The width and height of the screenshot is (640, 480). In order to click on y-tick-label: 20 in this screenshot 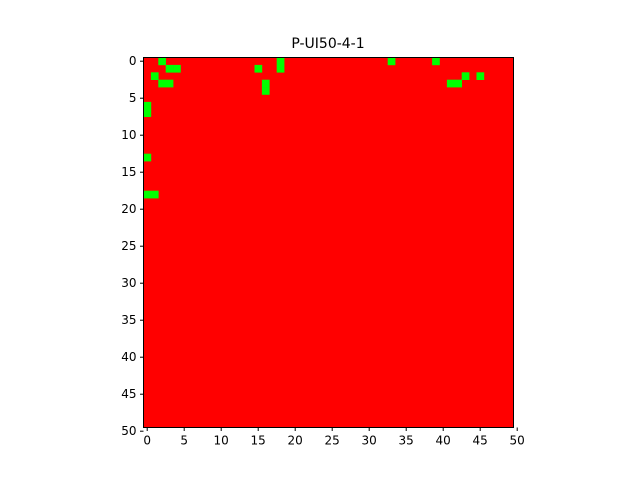, I will do `click(128, 209)`.